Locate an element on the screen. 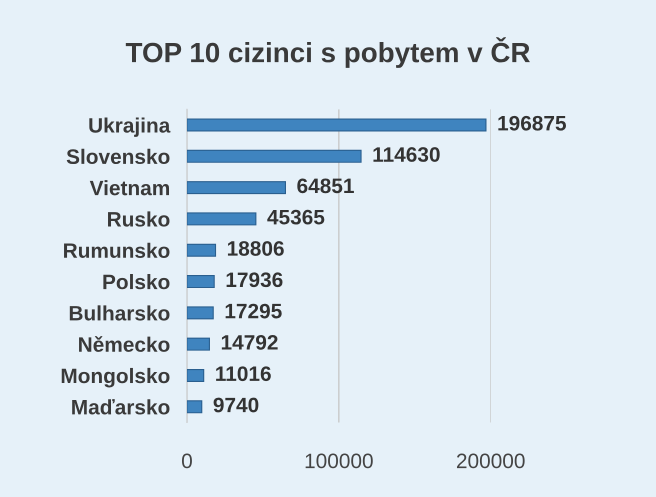 The width and height of the screenshot is (656, 497). y-tick-label: Německo is located at coordinates (124, 344).